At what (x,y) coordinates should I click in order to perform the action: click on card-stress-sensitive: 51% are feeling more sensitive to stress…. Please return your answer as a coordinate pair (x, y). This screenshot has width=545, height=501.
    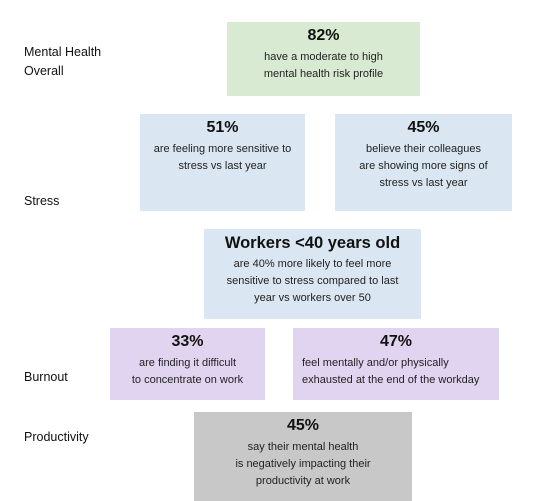
    Looking at the image, I should click on (222, 162).